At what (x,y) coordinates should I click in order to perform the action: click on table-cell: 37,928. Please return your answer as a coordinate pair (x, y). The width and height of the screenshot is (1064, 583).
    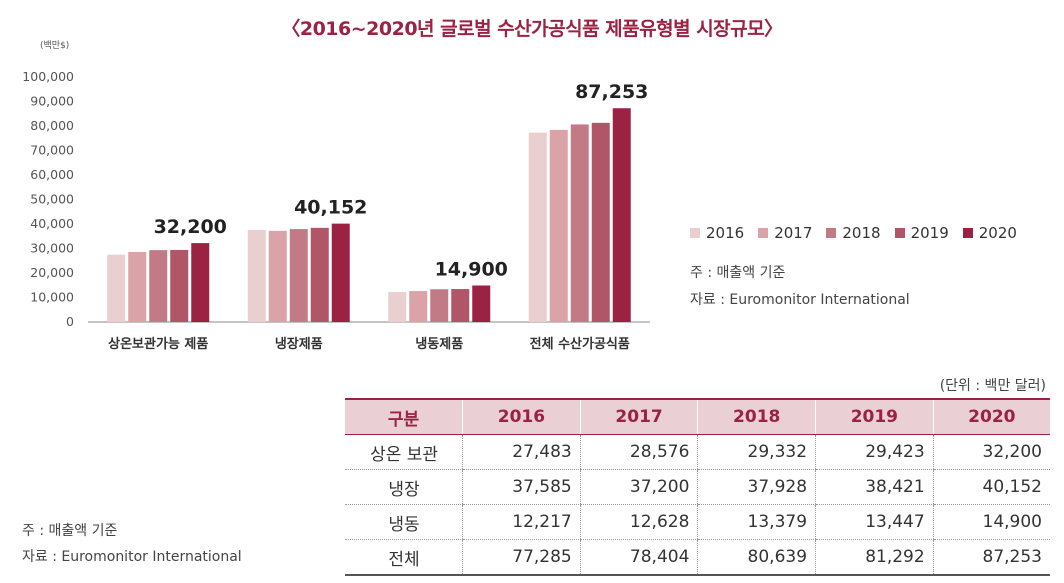
    Looking at the image, I should click on (756, 487).